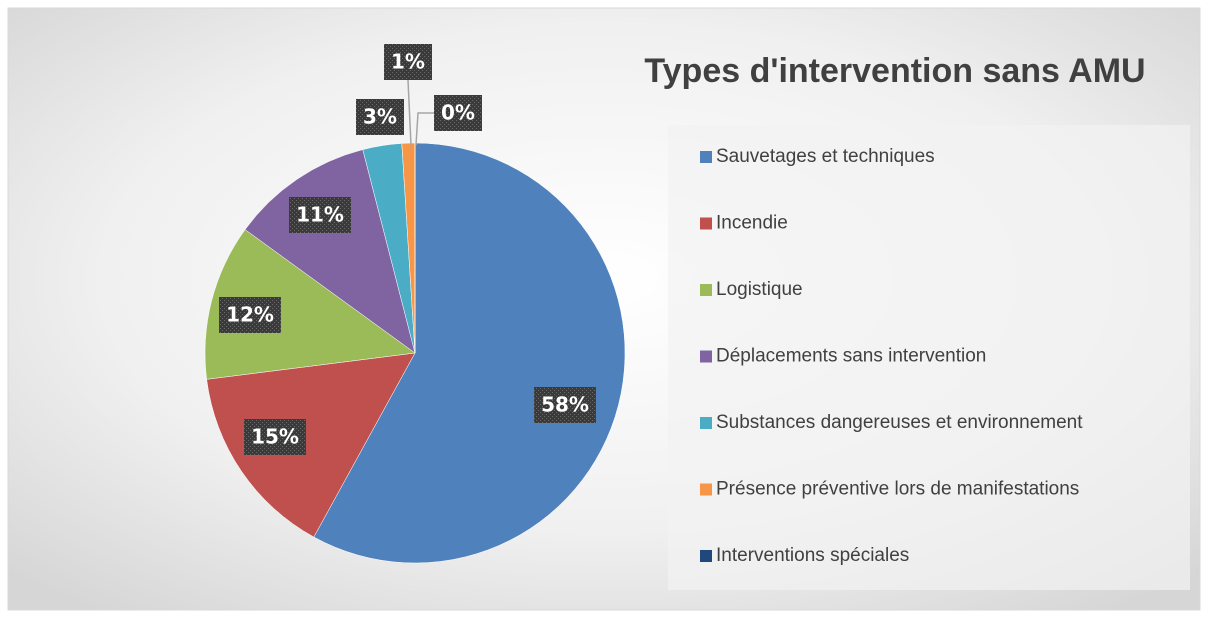  I want to click on data-label: 0%, so click(458, 113).